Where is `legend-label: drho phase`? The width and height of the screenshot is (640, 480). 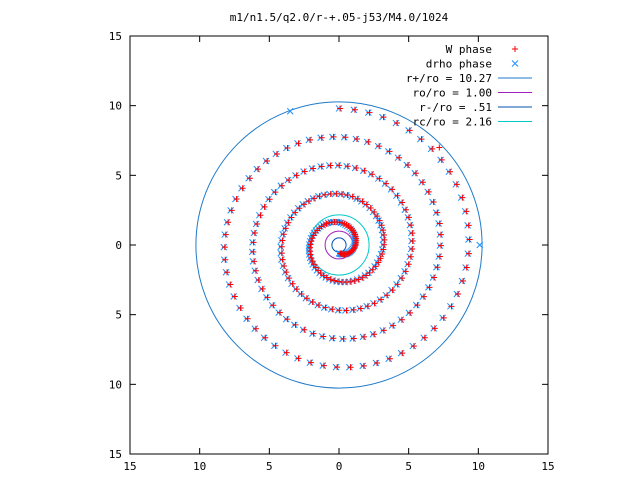 legend-label: drho phase is located at coordinates (459, 64).